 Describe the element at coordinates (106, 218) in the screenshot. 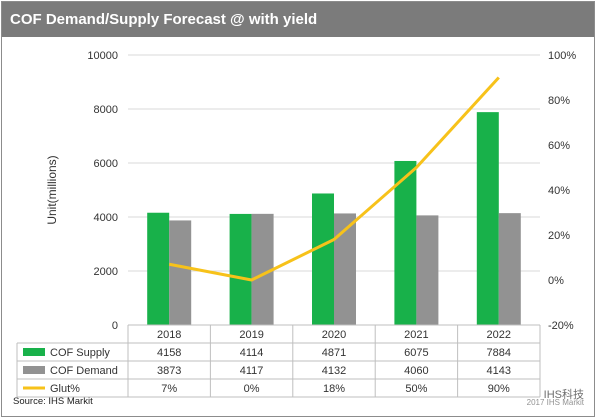

I see `y-tick-label: 4000` at that location.